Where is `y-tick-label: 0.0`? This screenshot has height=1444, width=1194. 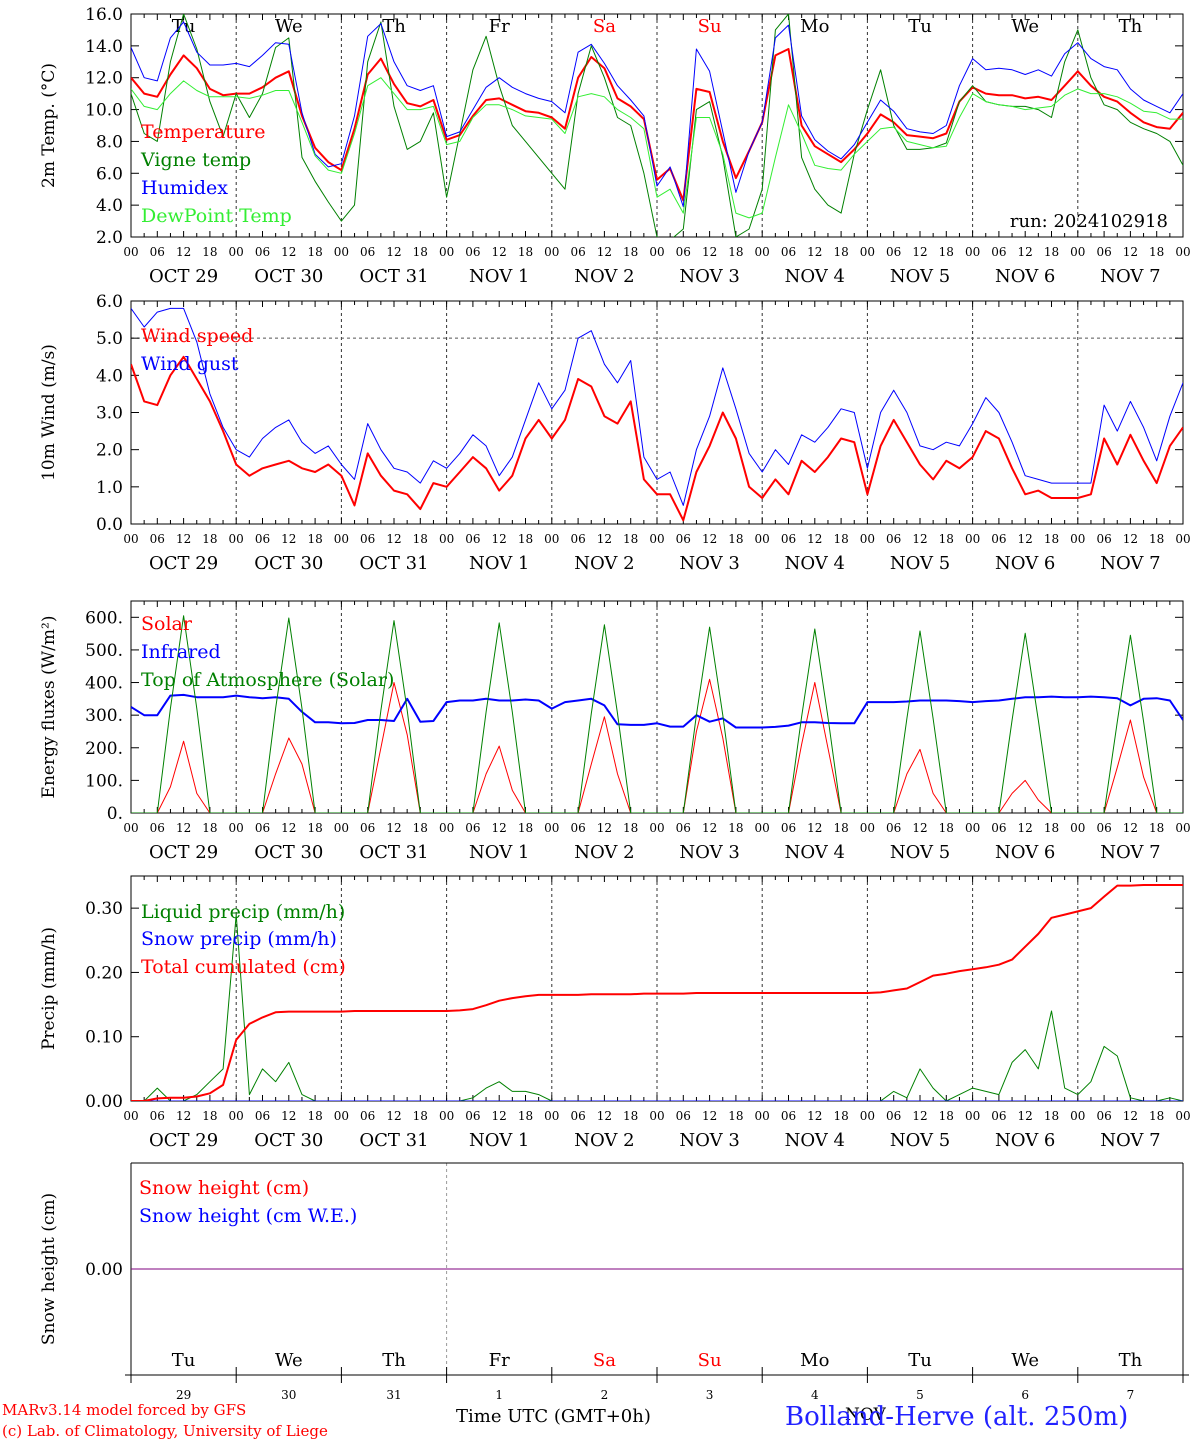
y-tick-label: 0.0 is located at coordinates (109, 525).